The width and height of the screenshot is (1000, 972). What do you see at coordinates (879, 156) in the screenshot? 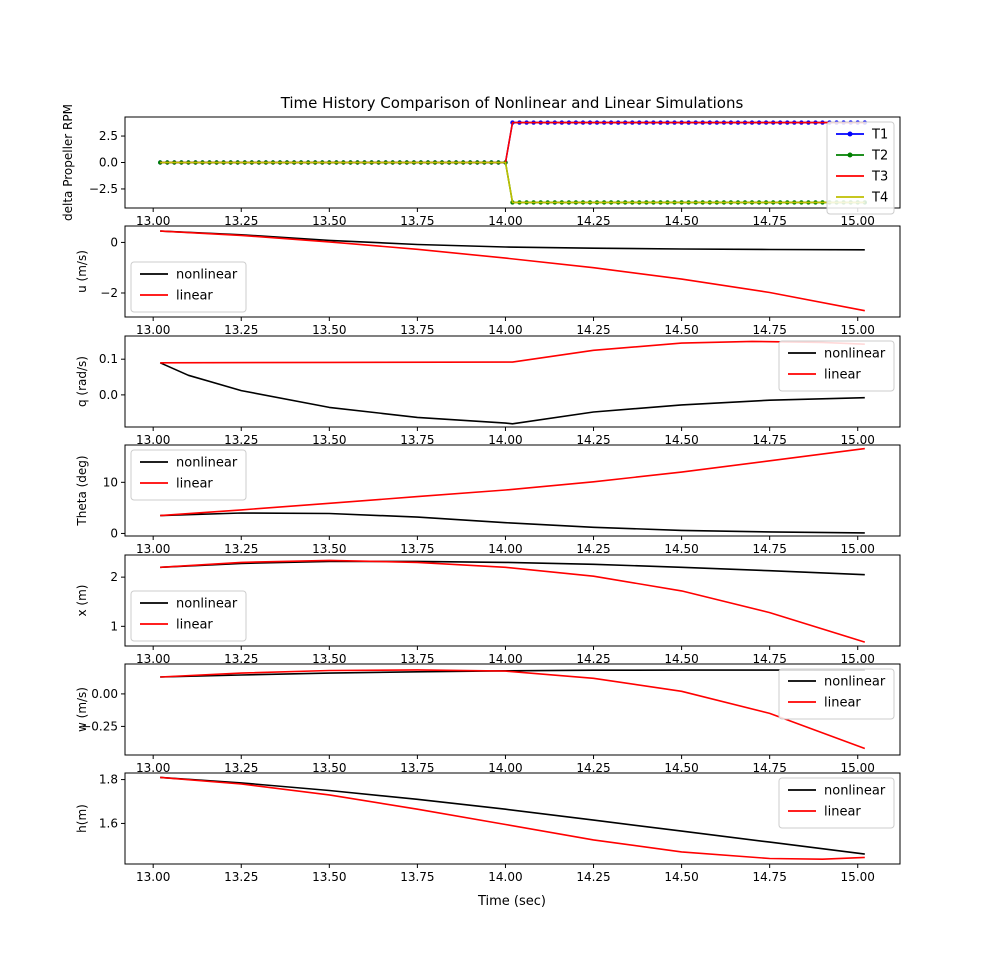
I see `legend-label-T2: T2` at bounding box center [879, 156].